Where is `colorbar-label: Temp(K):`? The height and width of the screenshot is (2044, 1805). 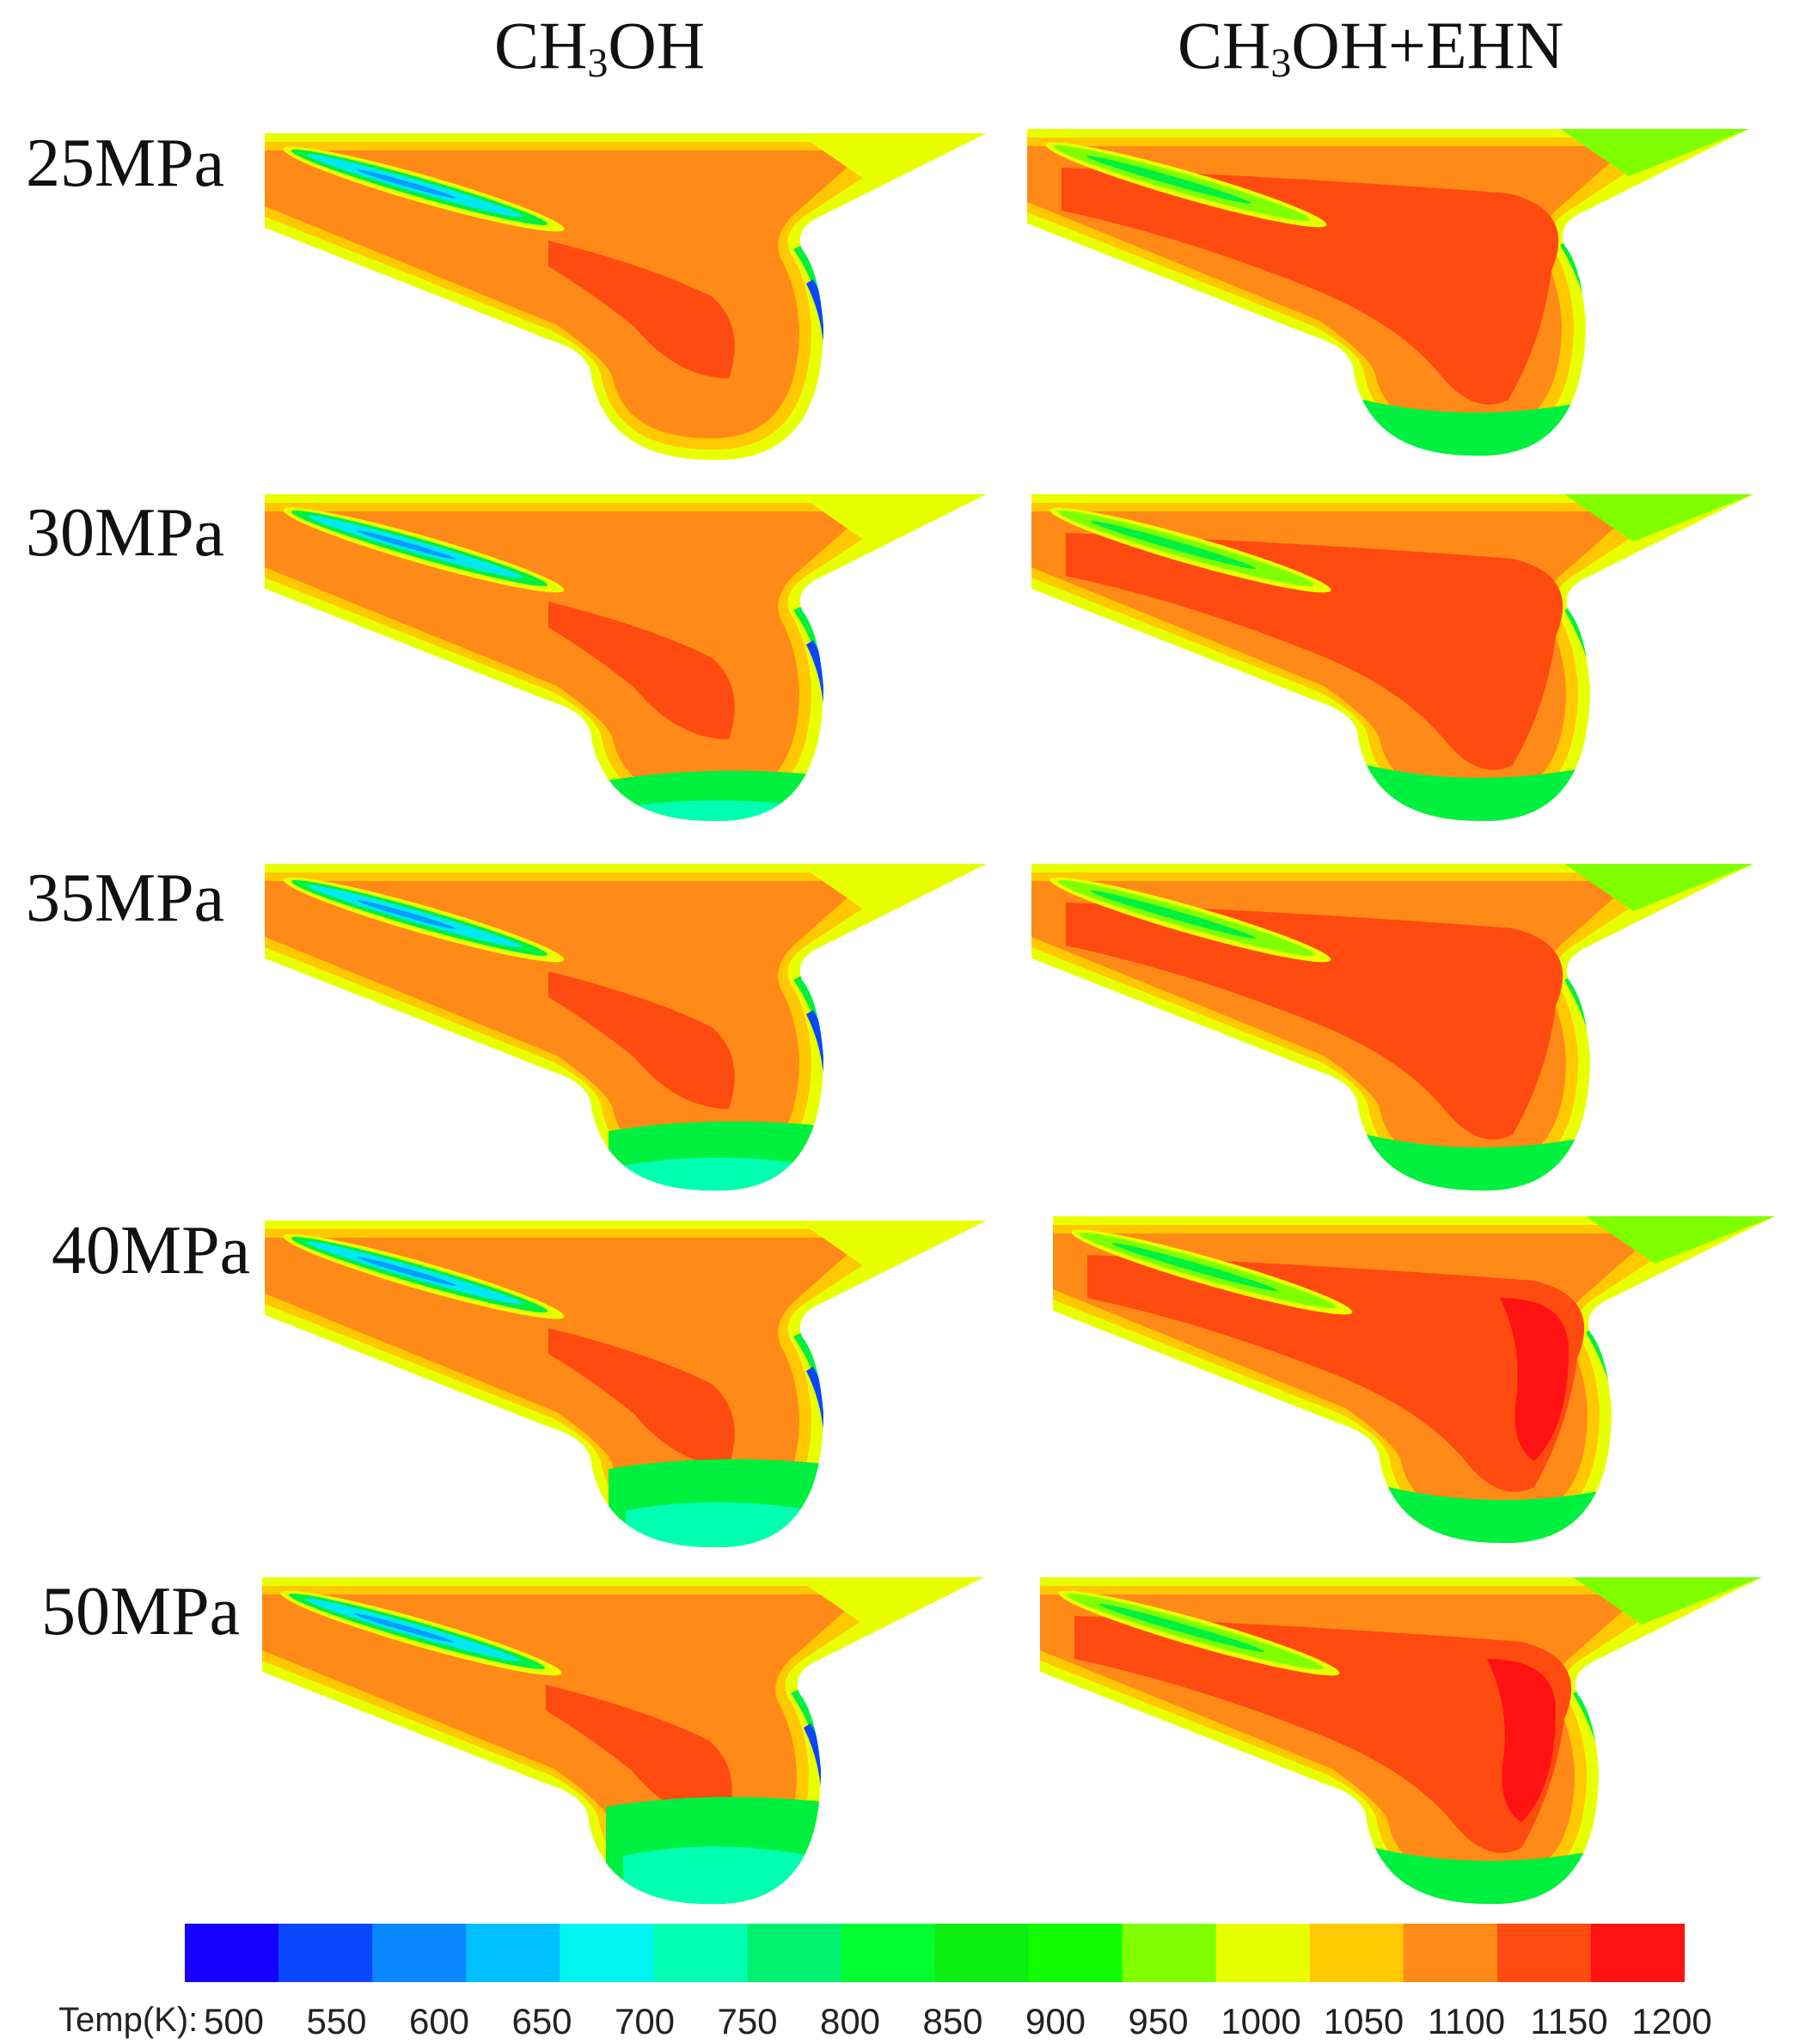
colorbar-label: Temp(K): is located at coordinates (129, 2020).